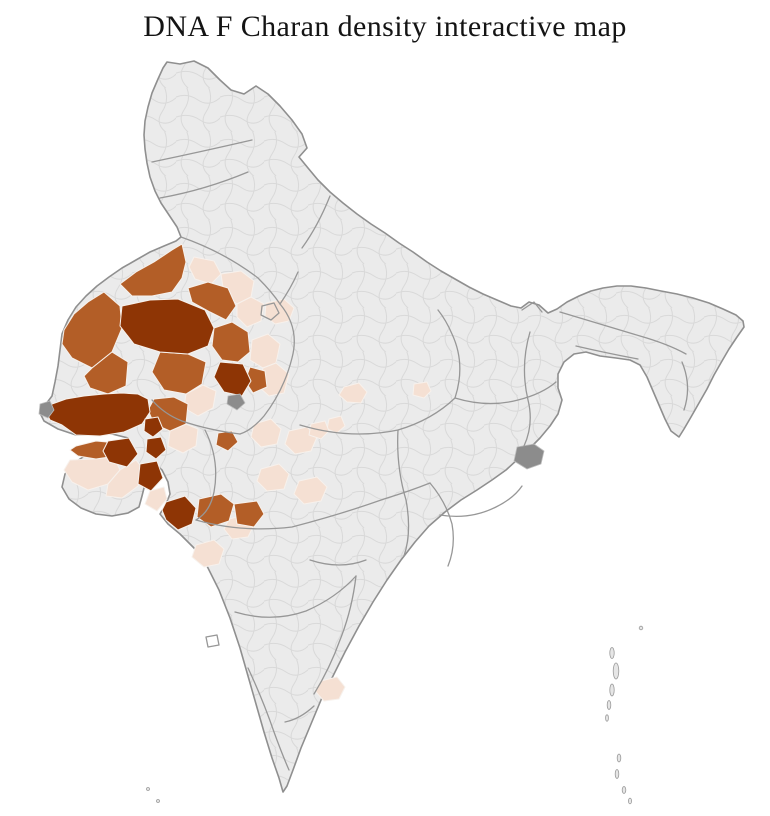 This screenshot has width=770, height=816. I want to click on island-chain, so click(395, 715).